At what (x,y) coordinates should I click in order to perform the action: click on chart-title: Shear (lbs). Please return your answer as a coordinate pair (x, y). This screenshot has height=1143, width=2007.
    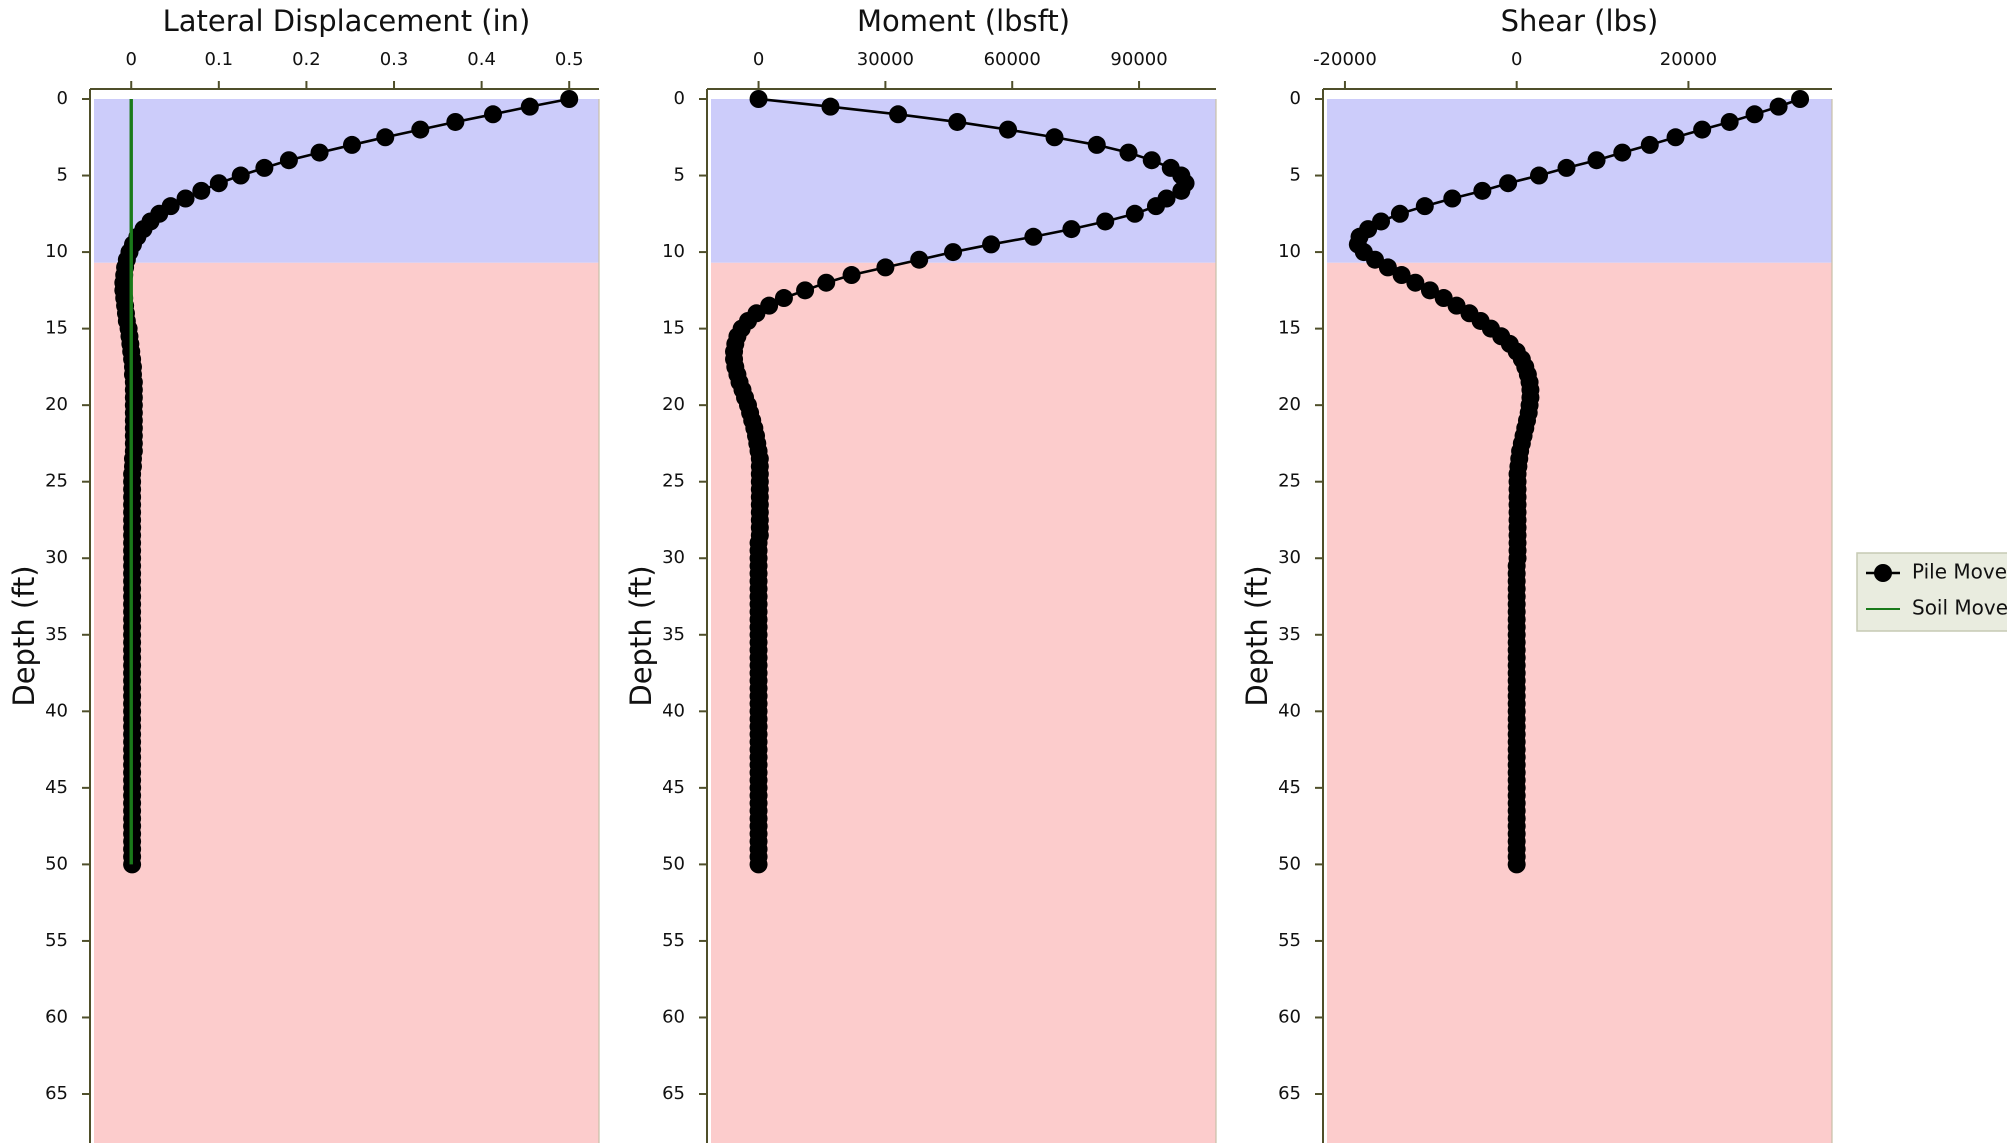
    Looking at the image, I should click on (1580, 21).